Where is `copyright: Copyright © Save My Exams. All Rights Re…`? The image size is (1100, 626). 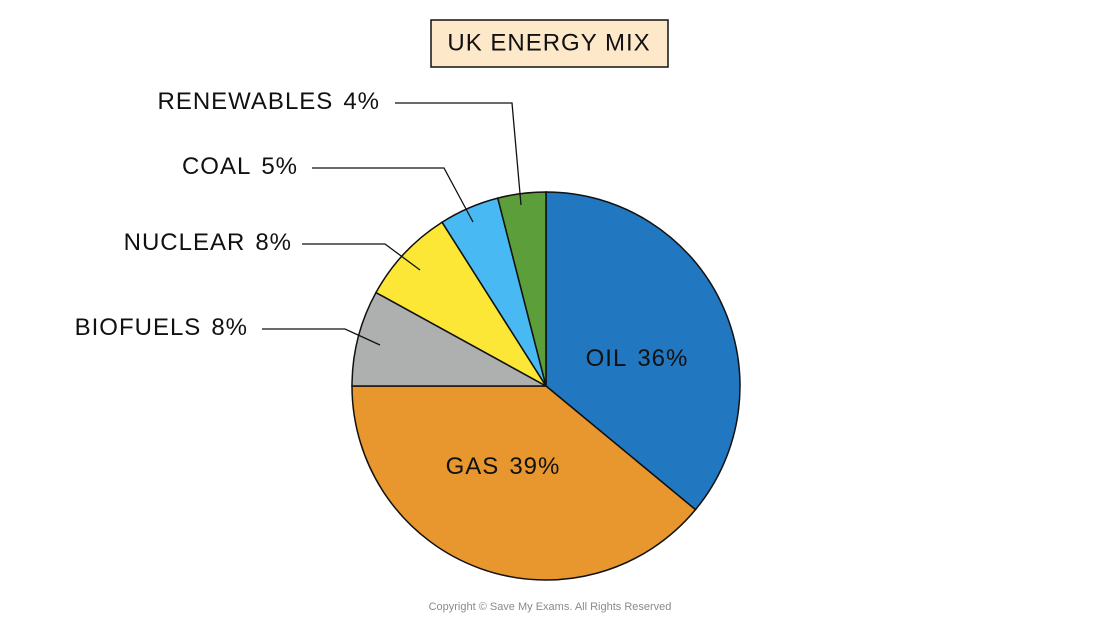 copyright: Copyright © Save My Exams. All Rights Re… is located at coordinates (550, 607).